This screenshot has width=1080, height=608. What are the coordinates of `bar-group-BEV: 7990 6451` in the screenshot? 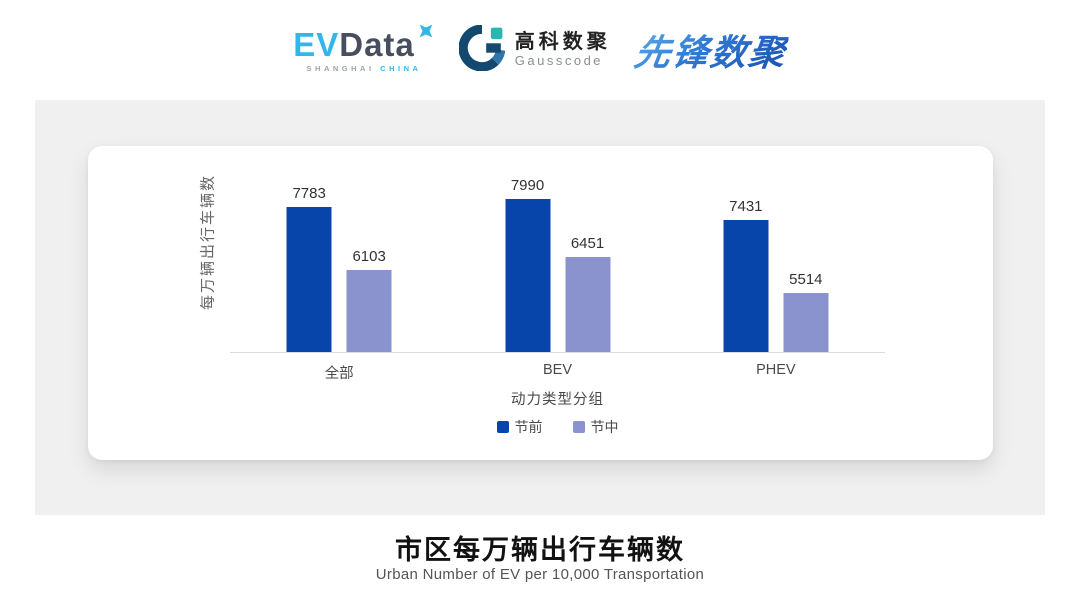 It's located at (557, 264).